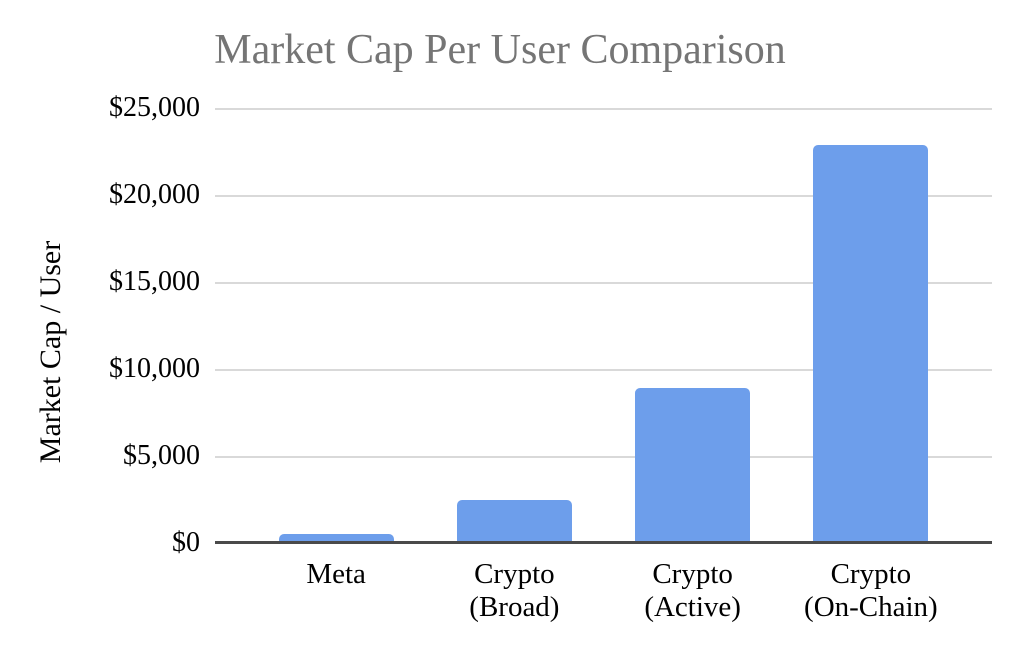 The image size is (1024, 647). What do you see at coordinates (154, 194) in the screenshot?
I see `y-tick-label: $20,000` at bounding box center [154, 194].